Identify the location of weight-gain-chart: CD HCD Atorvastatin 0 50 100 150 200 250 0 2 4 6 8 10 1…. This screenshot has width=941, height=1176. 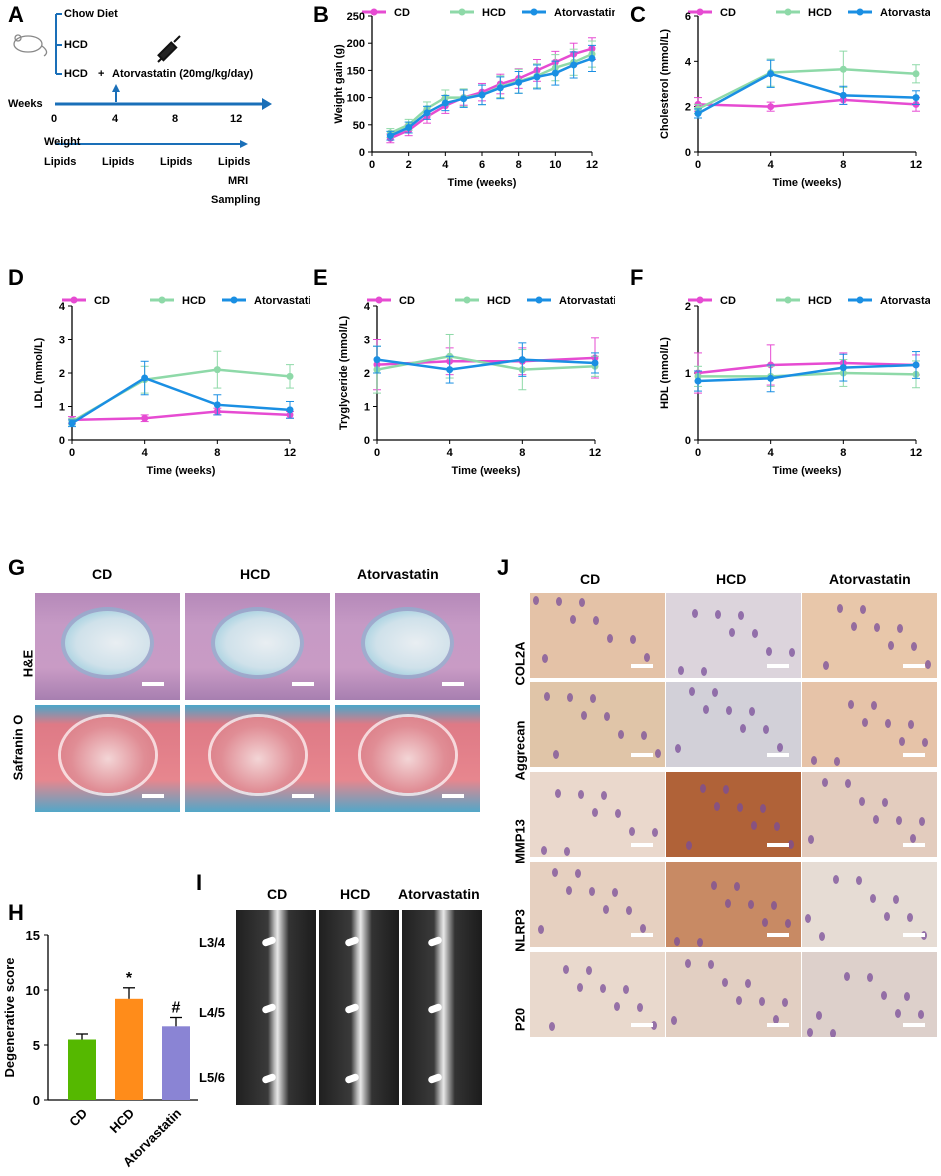
(474, 98).